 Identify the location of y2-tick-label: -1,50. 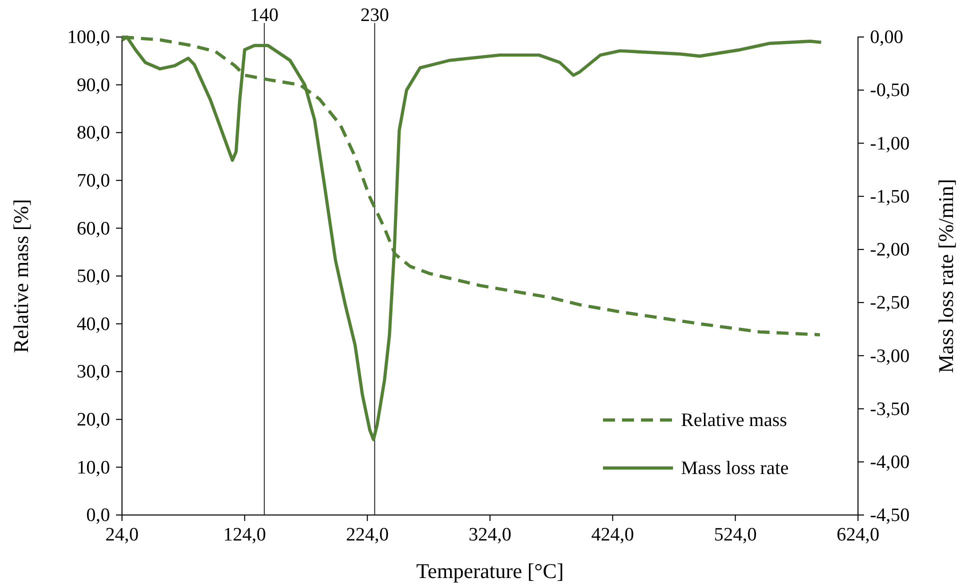
(890, 197).